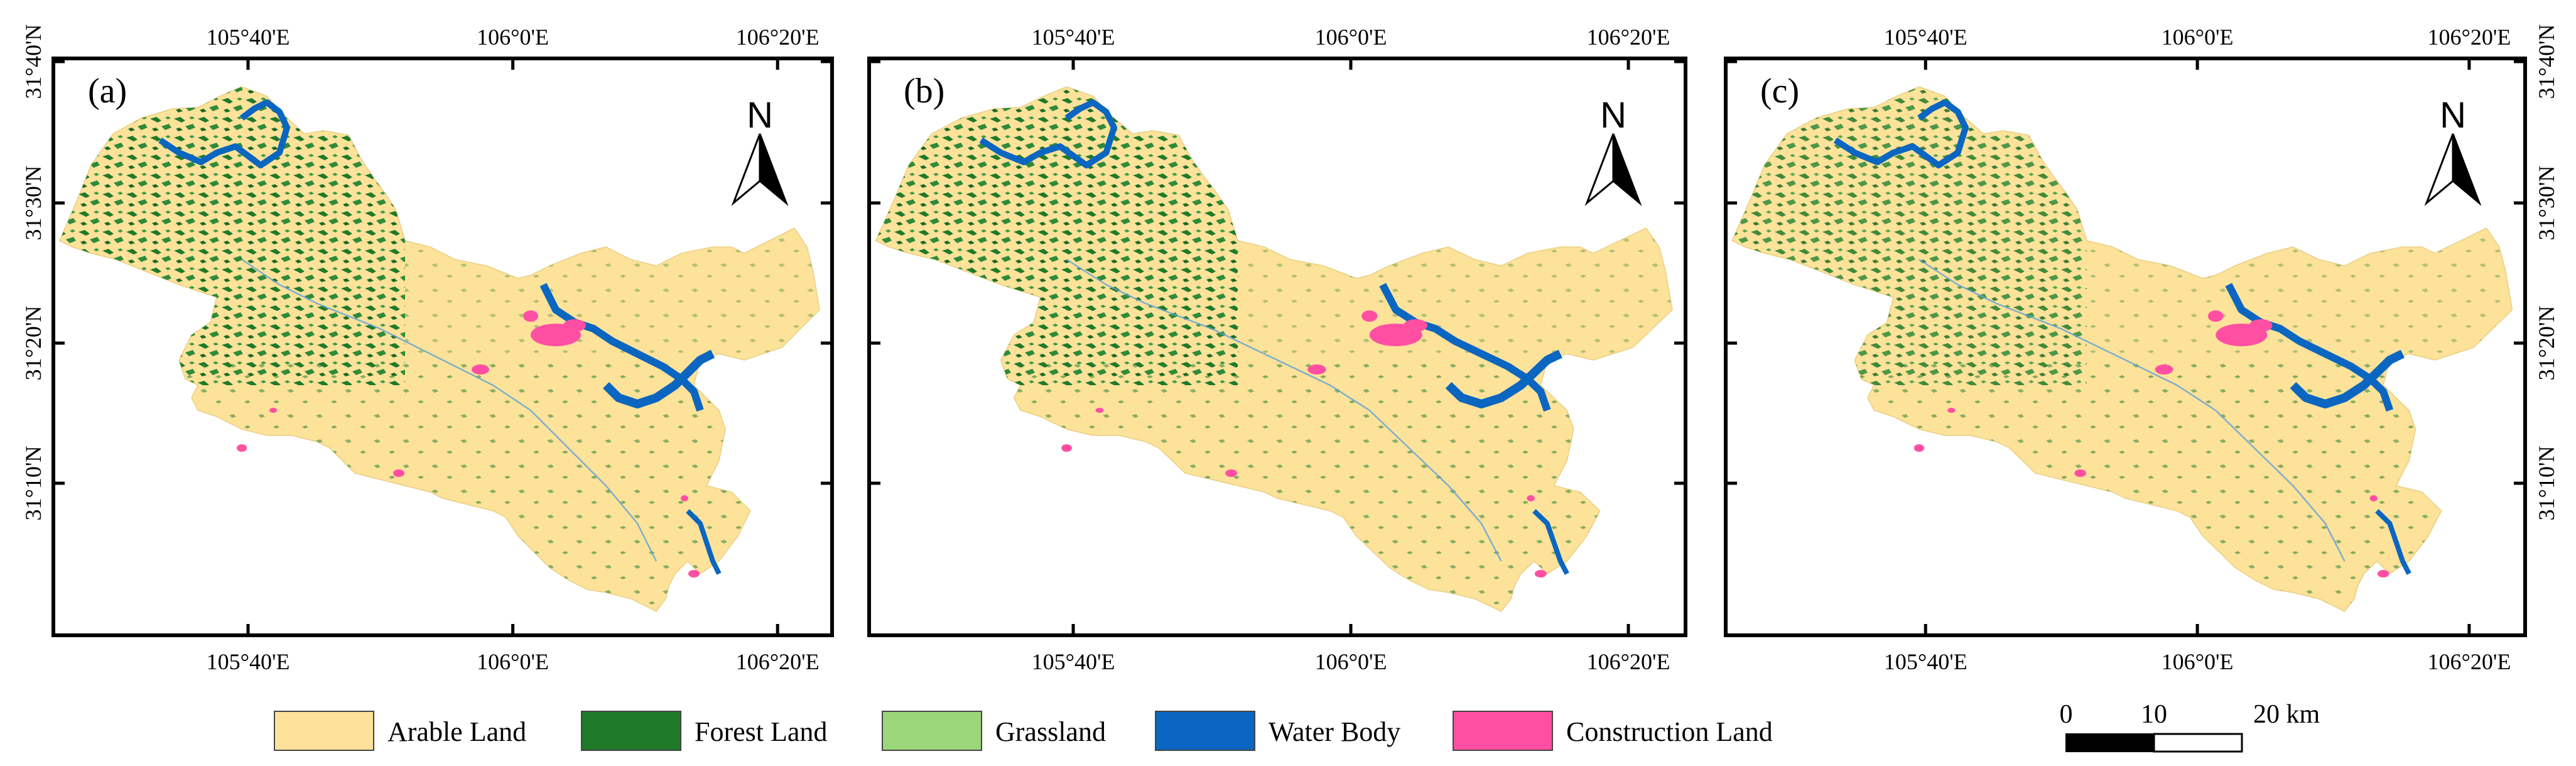 The image size is (2576, 766). What do you see at coordinates (2067, 714) in the screenshot?
I see `scale-bar-label: 0` at bounding box center [2067, 714].